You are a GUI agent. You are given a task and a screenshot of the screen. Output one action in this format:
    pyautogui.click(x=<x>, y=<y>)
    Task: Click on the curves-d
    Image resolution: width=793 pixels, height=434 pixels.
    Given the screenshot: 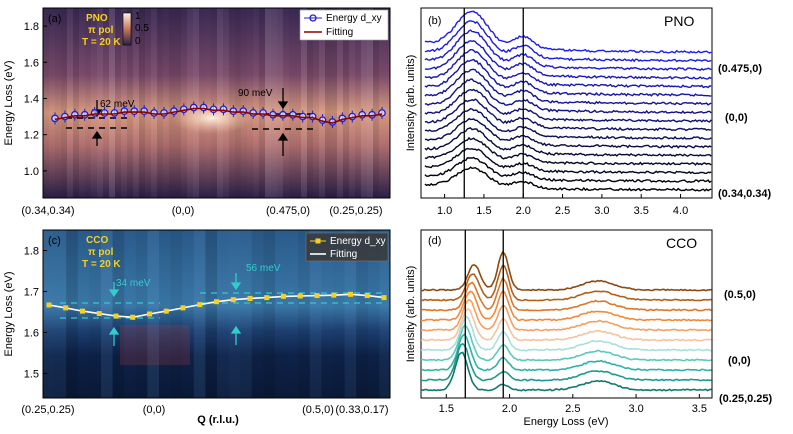 What is the action you would take?
    pyautogui.click(x=566, y=321)
    